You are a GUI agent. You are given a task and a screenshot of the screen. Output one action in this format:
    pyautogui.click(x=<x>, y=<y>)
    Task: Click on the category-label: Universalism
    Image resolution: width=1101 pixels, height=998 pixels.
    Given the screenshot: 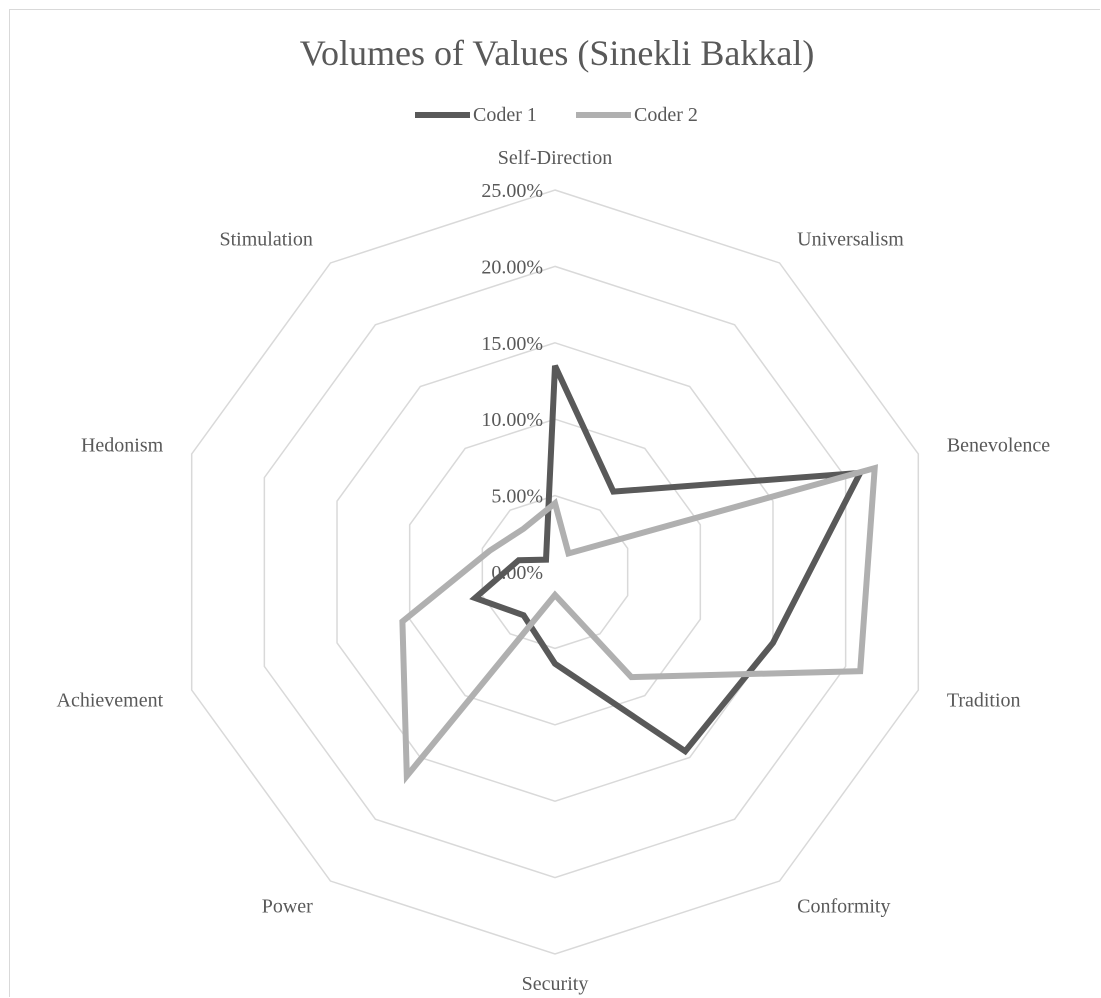 What is the action you would take?
    pyautogui.click(x=850, y=240)
    